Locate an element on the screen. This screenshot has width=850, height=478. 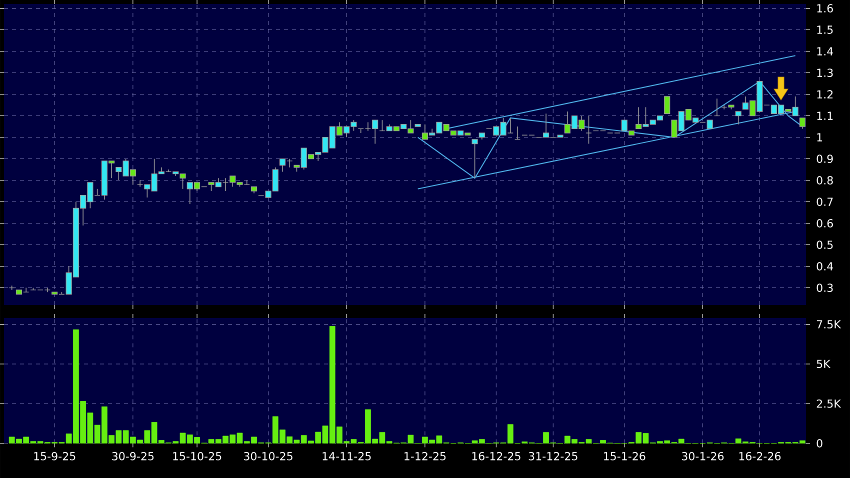
x-tick-label: 15-1-26 is located at coordinates (625, 456).